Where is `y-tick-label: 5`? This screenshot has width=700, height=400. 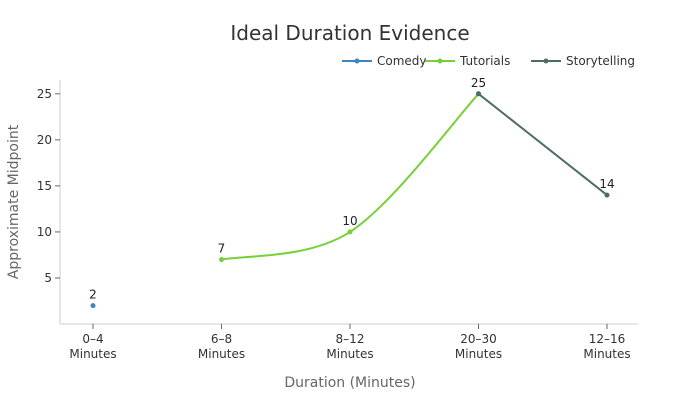
y-tick-label: 5 is located at coordinates (48, 278).